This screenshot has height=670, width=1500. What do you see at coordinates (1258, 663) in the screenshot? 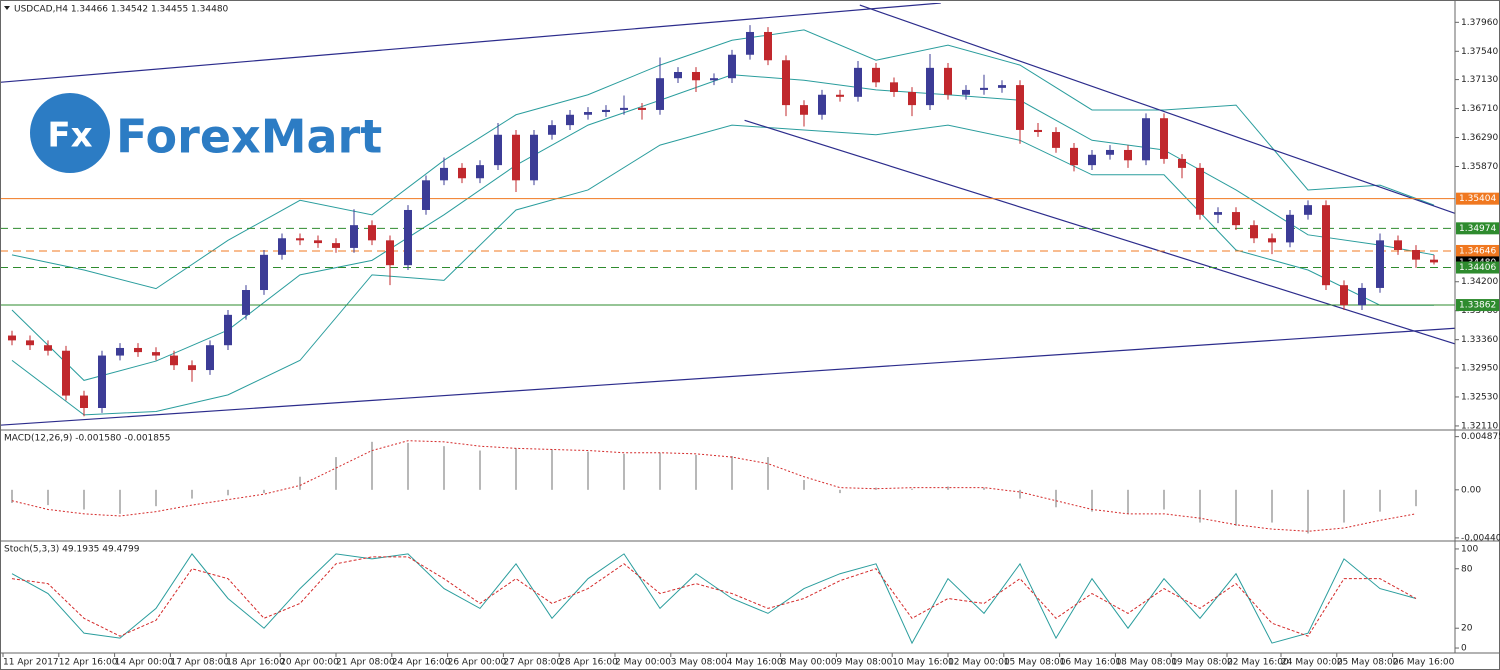
I see `x-tick-label: 22 May 16:00` at bounding box center [1258, 663].